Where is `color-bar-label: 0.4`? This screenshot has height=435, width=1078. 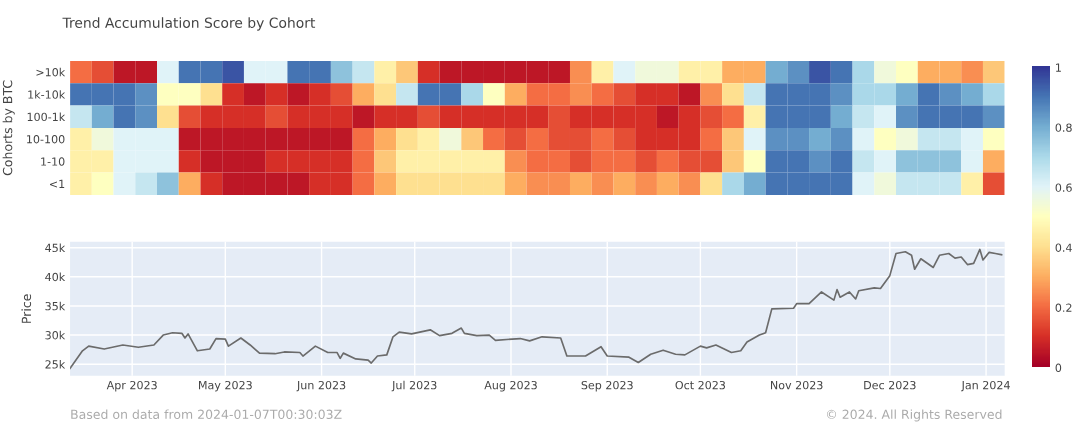
color-bar-label: 0.4 is located at coordinates (1063, 247).